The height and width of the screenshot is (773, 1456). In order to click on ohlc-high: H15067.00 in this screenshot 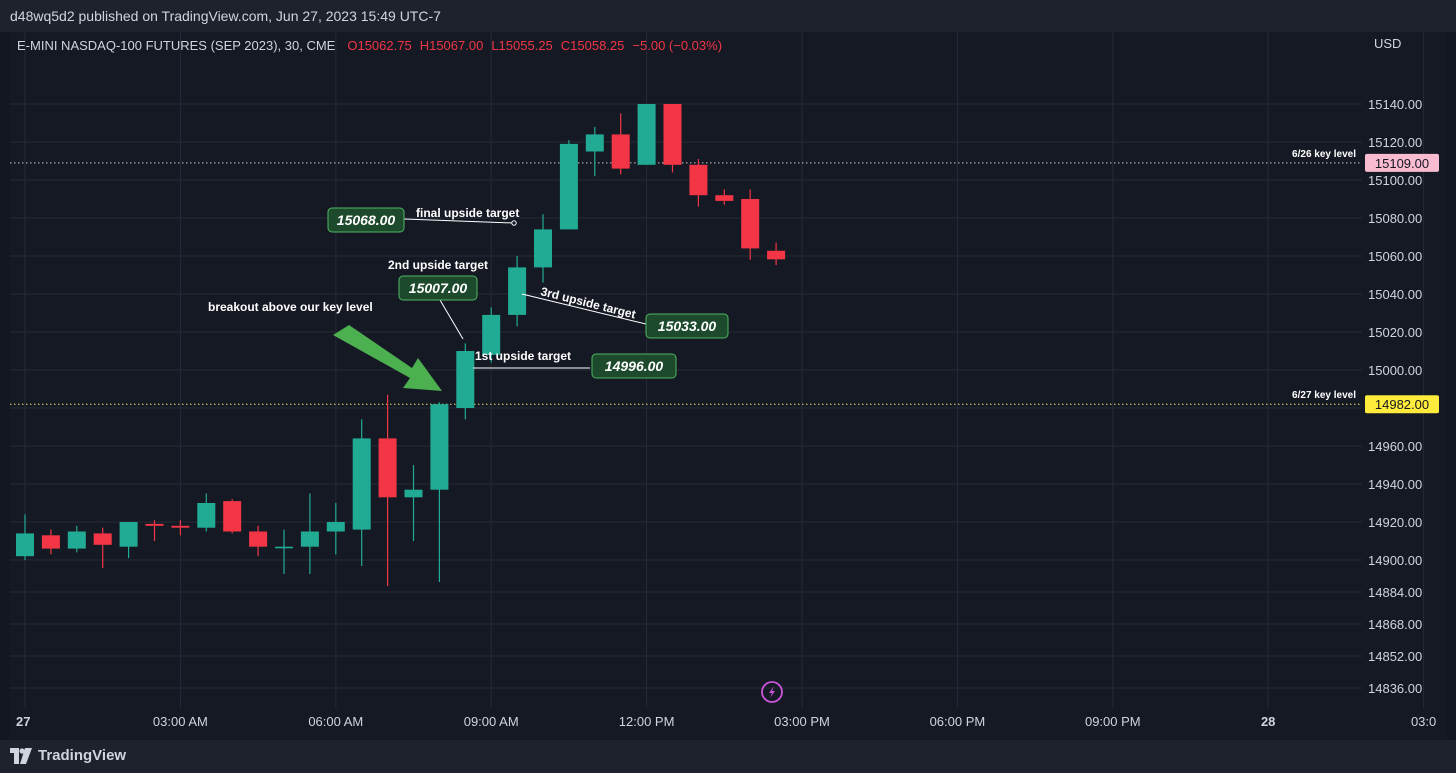, I will do `click(452, 45)`.